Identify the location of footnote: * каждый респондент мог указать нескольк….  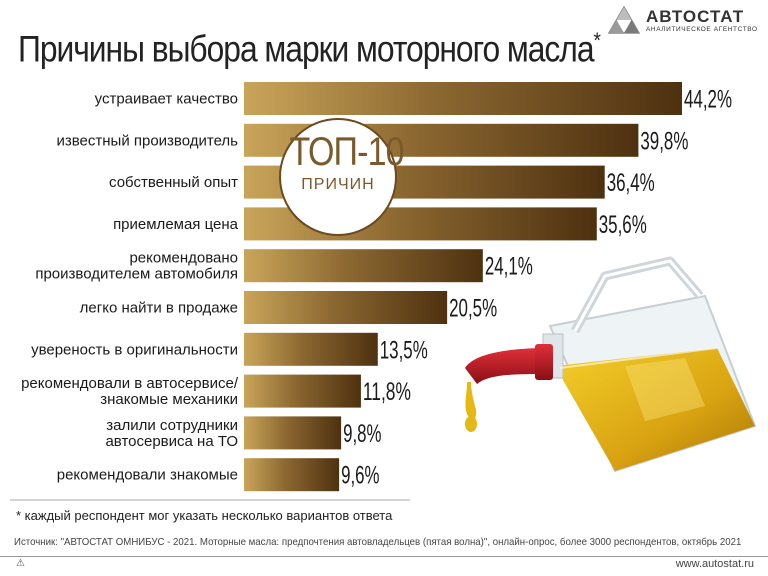
(204, 515).